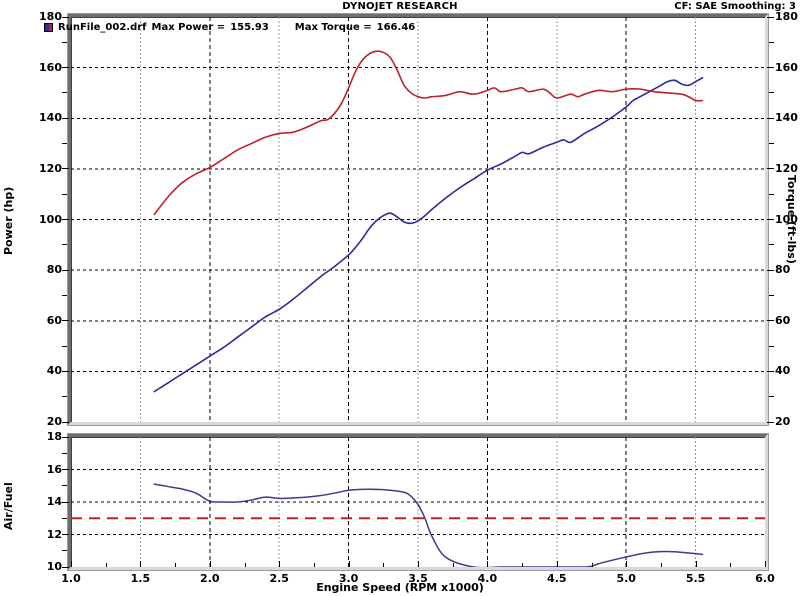 This screenshot has height=596, width=800. What do you see at coordinates (54, 371) in the screenshot?
I see `power-tick-label: 40` at bounding box center [54, 371].